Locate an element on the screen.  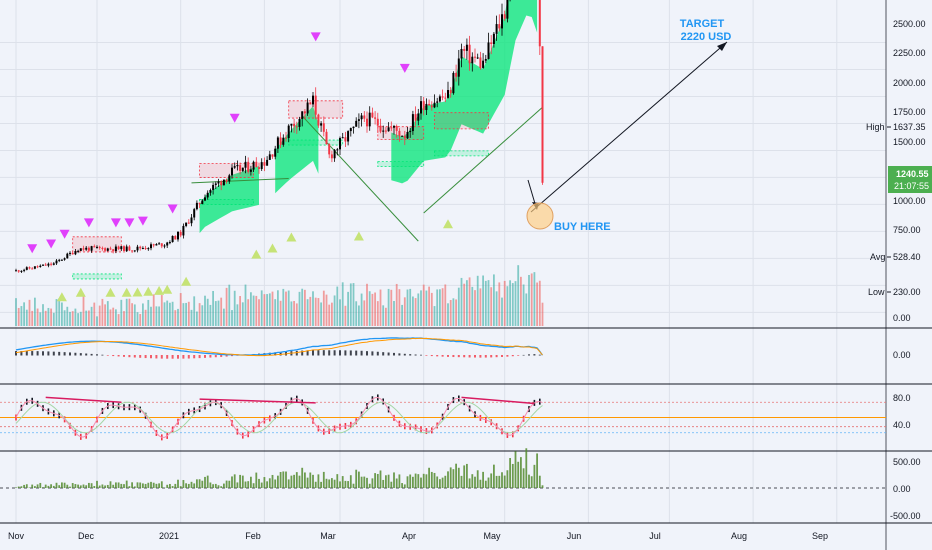
buy-zone-circle is located at coordinates (540, 216).